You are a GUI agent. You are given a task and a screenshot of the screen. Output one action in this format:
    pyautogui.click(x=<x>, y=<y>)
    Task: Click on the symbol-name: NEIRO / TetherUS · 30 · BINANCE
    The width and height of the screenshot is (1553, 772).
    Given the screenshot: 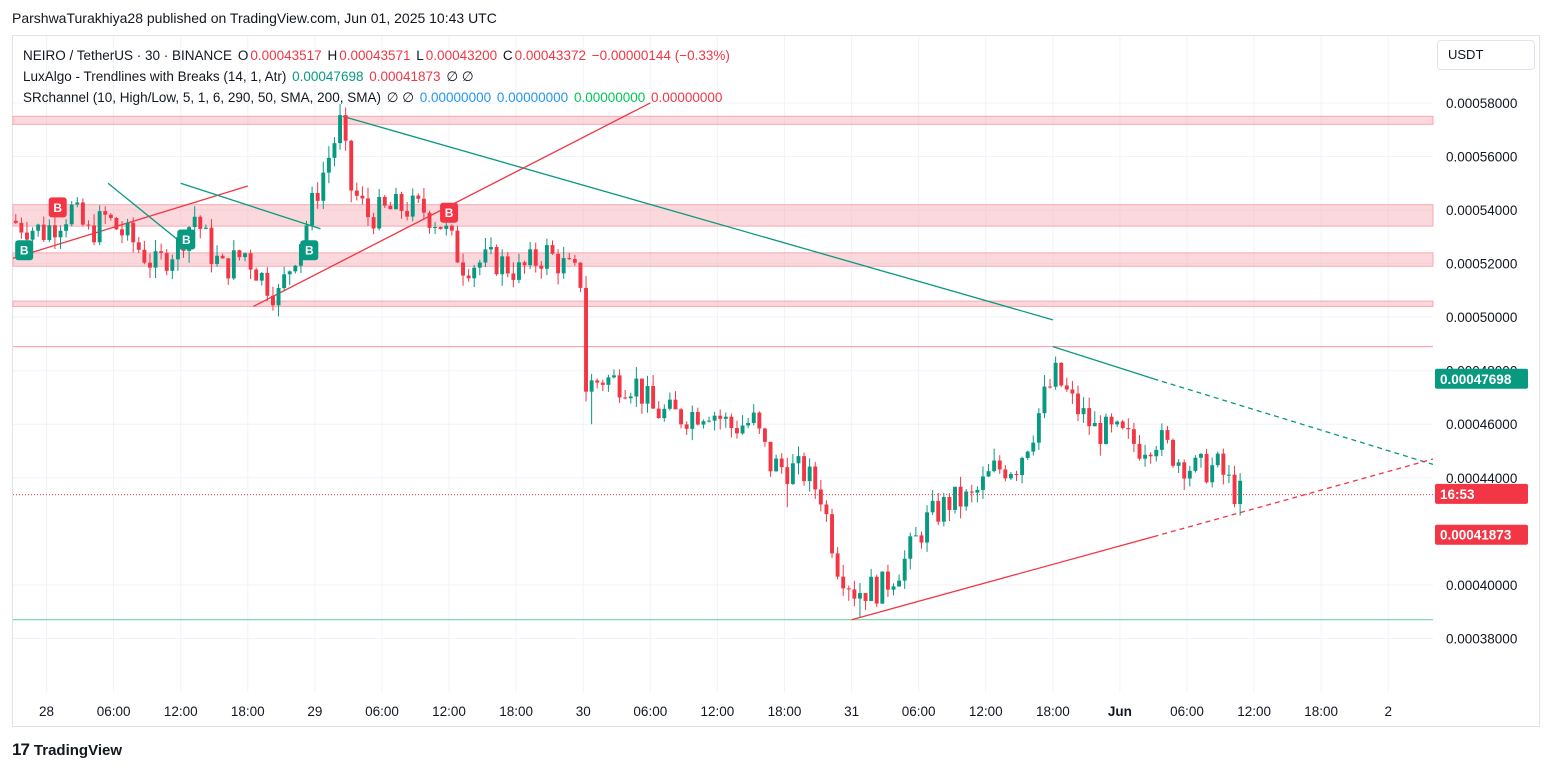 What is the action you would take?
    pyautogui.click(x=128, y=55)
    